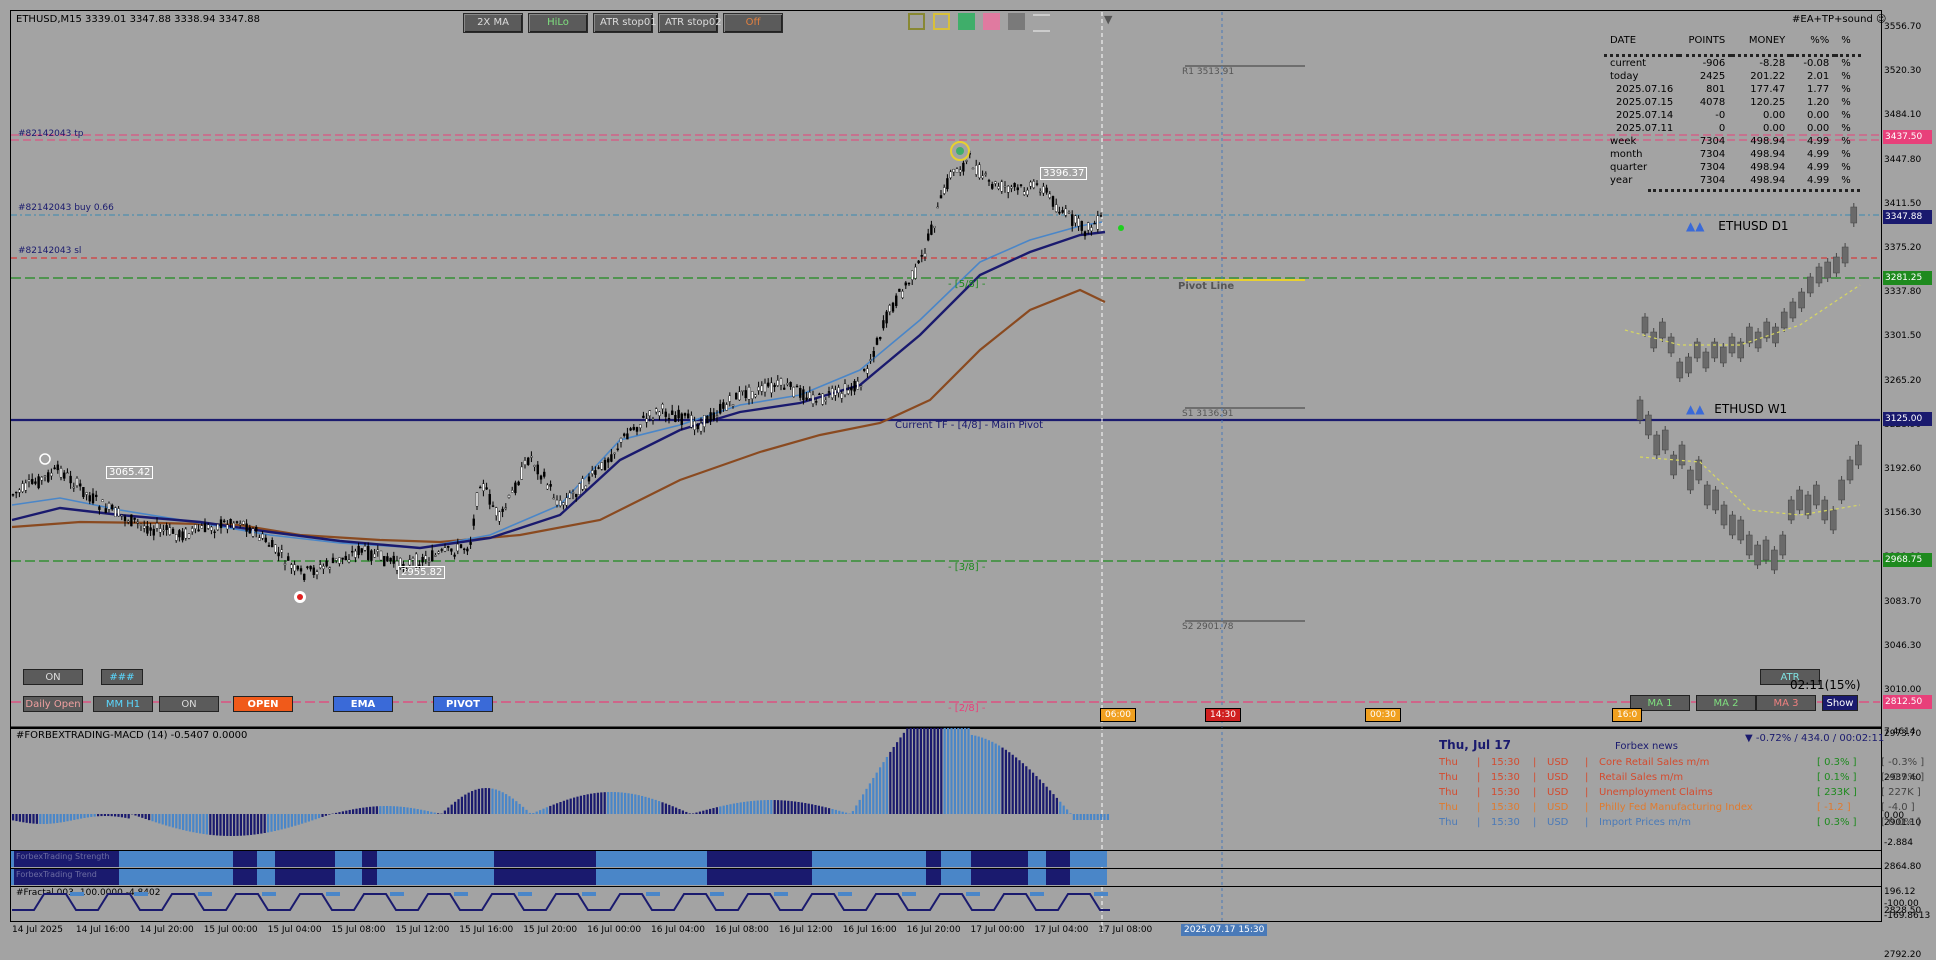  What do you see at coordinates (123, 704) in the screenshot?
I see `mm-h1-button: MM H1` at bounding box center [123, 704].